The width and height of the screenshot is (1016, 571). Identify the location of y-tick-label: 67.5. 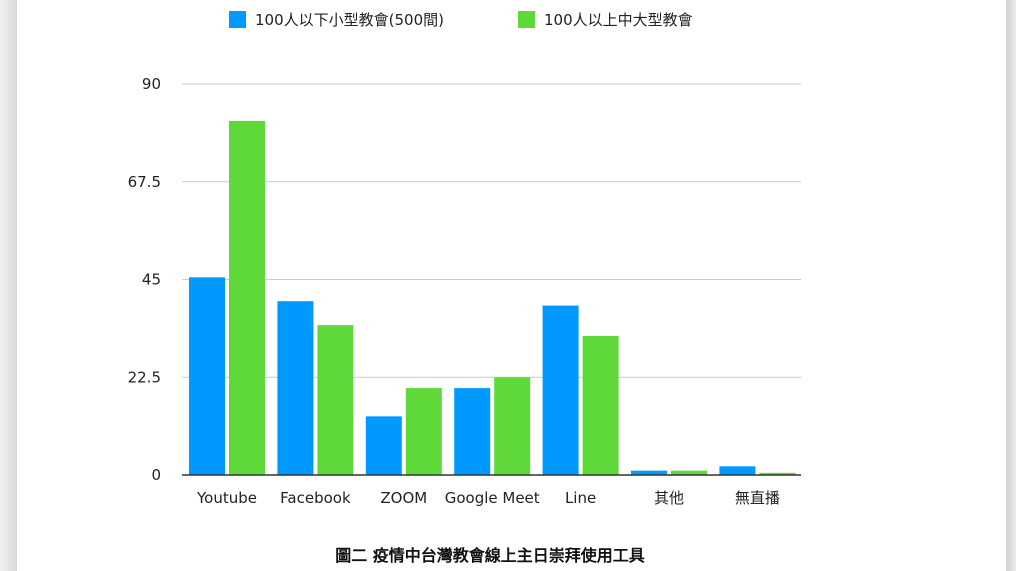
(144, 182).